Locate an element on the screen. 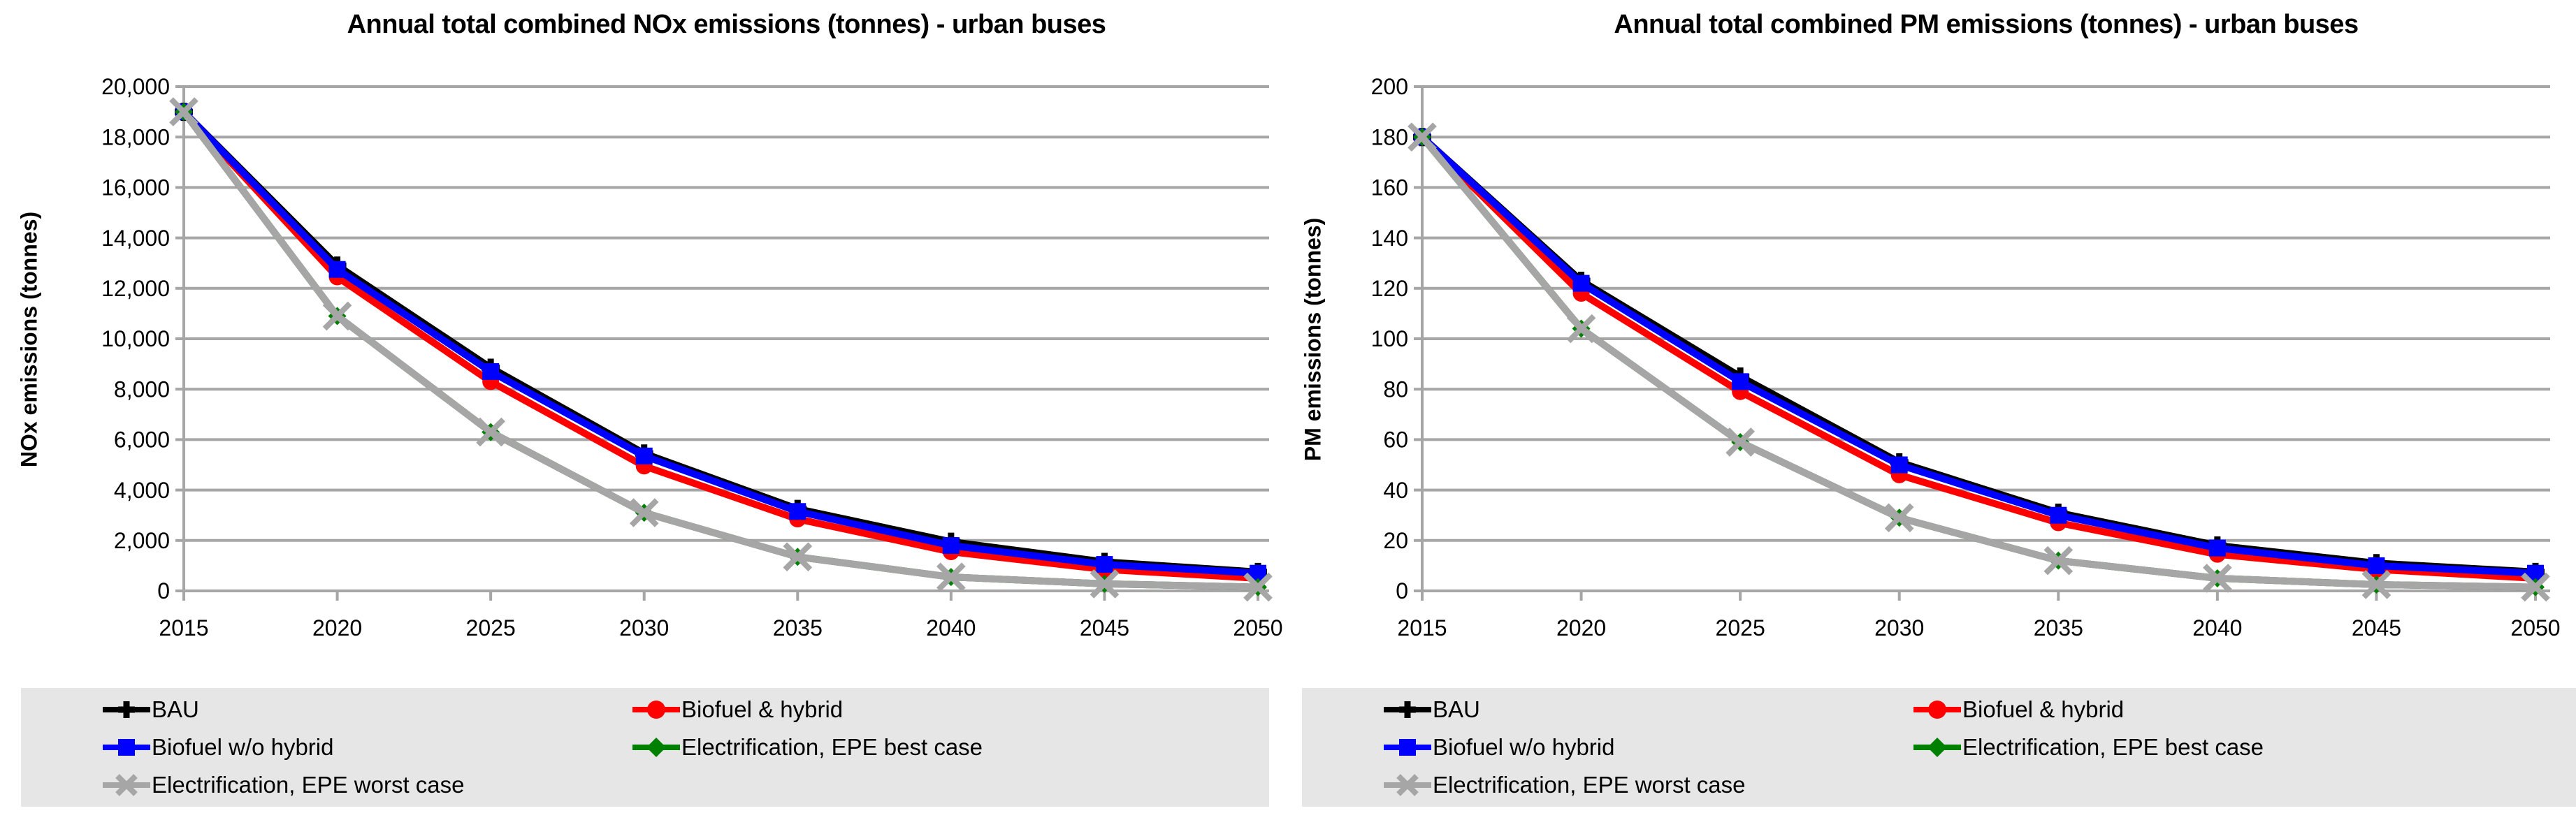  biofuel-hybrid-circle-icon is located at coordinates (1937, 710).